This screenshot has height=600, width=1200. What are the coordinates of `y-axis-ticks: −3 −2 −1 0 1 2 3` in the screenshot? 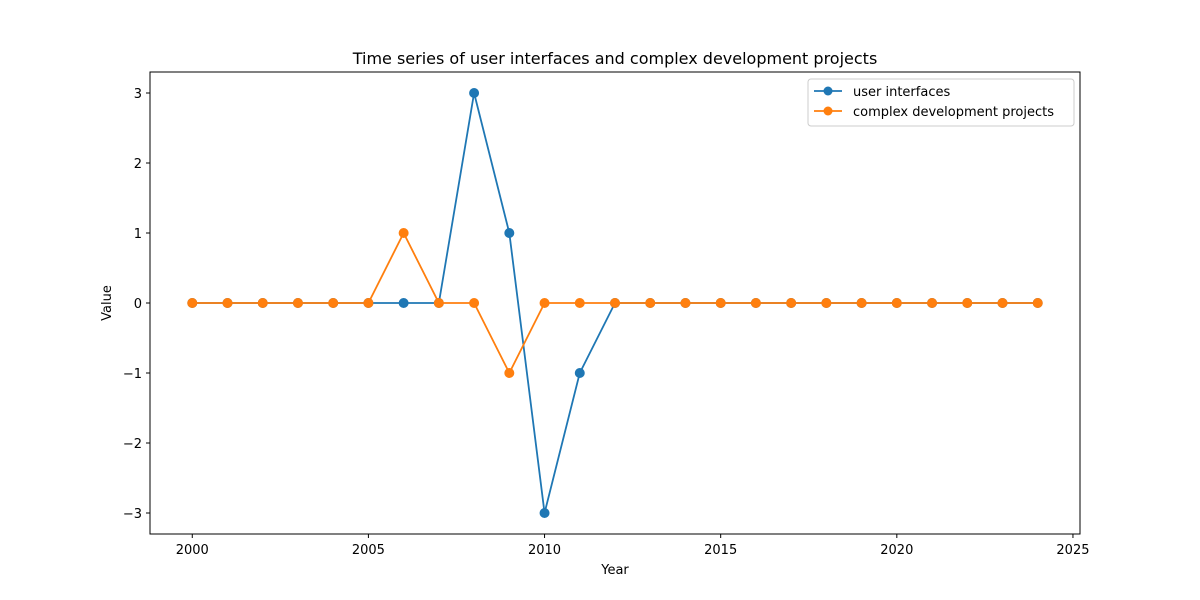 It's located at (136, 304).